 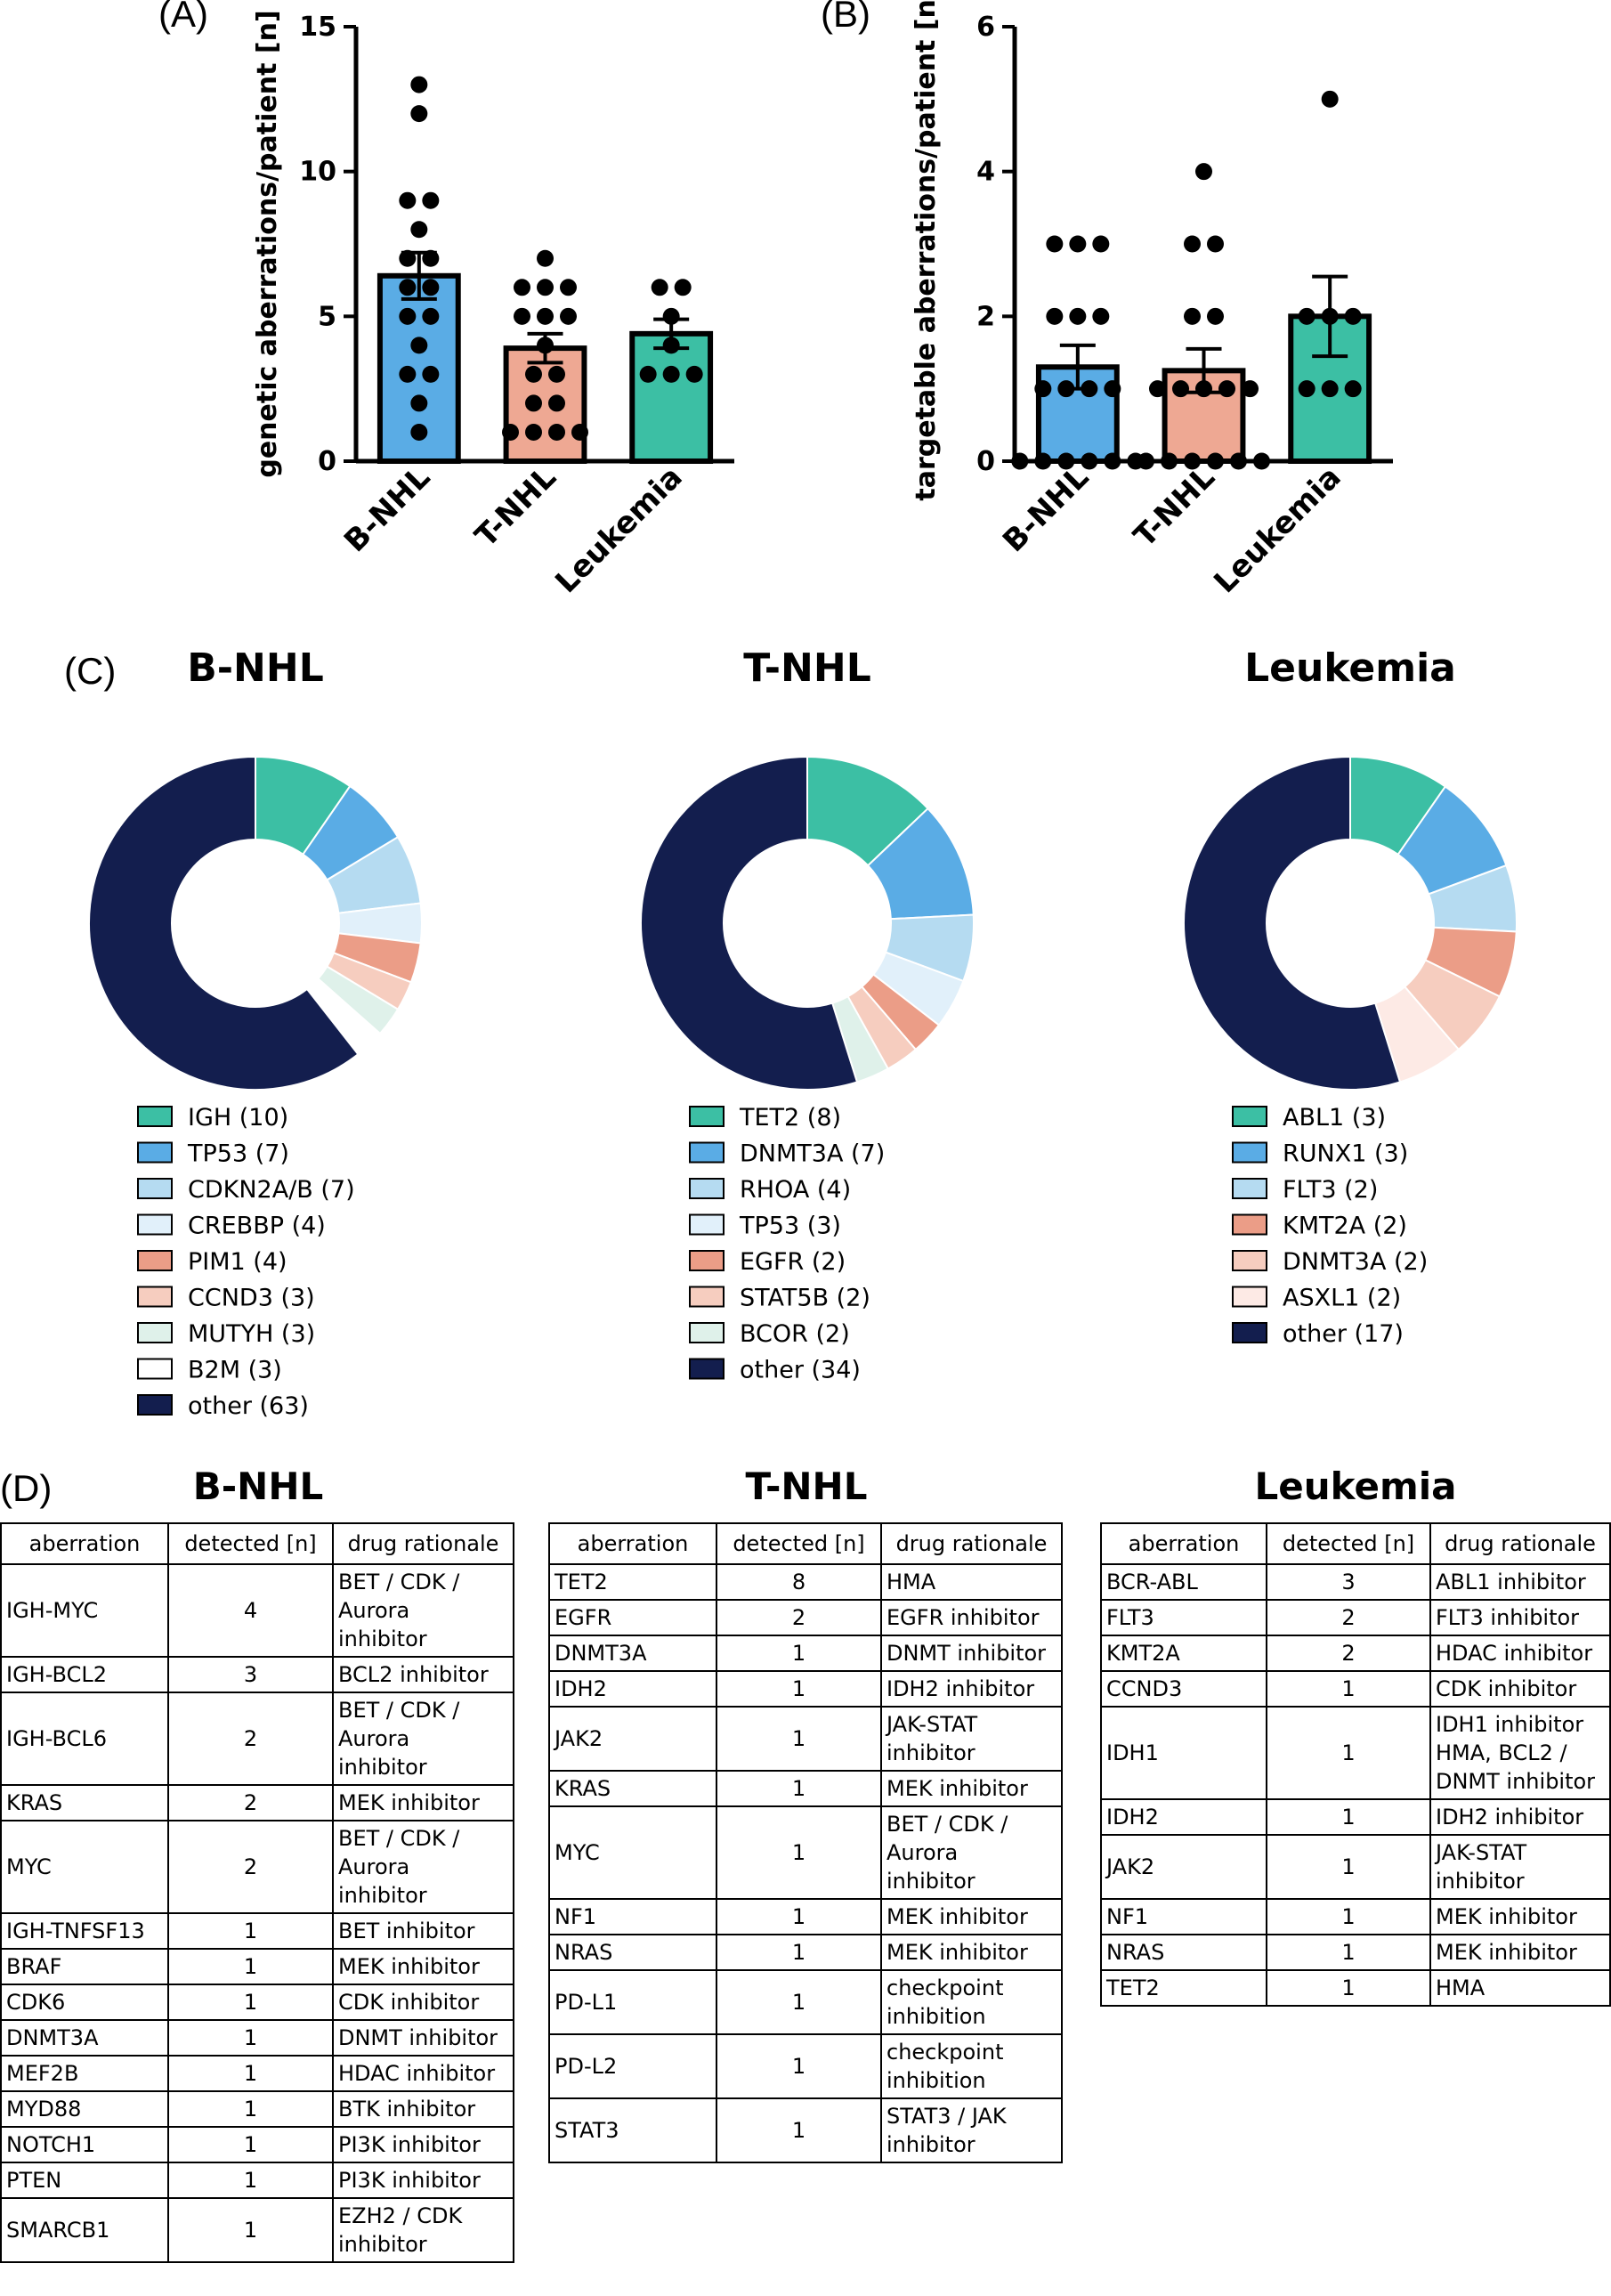 I want to click on panel-label-b: (B), so click(x=845, y=17).